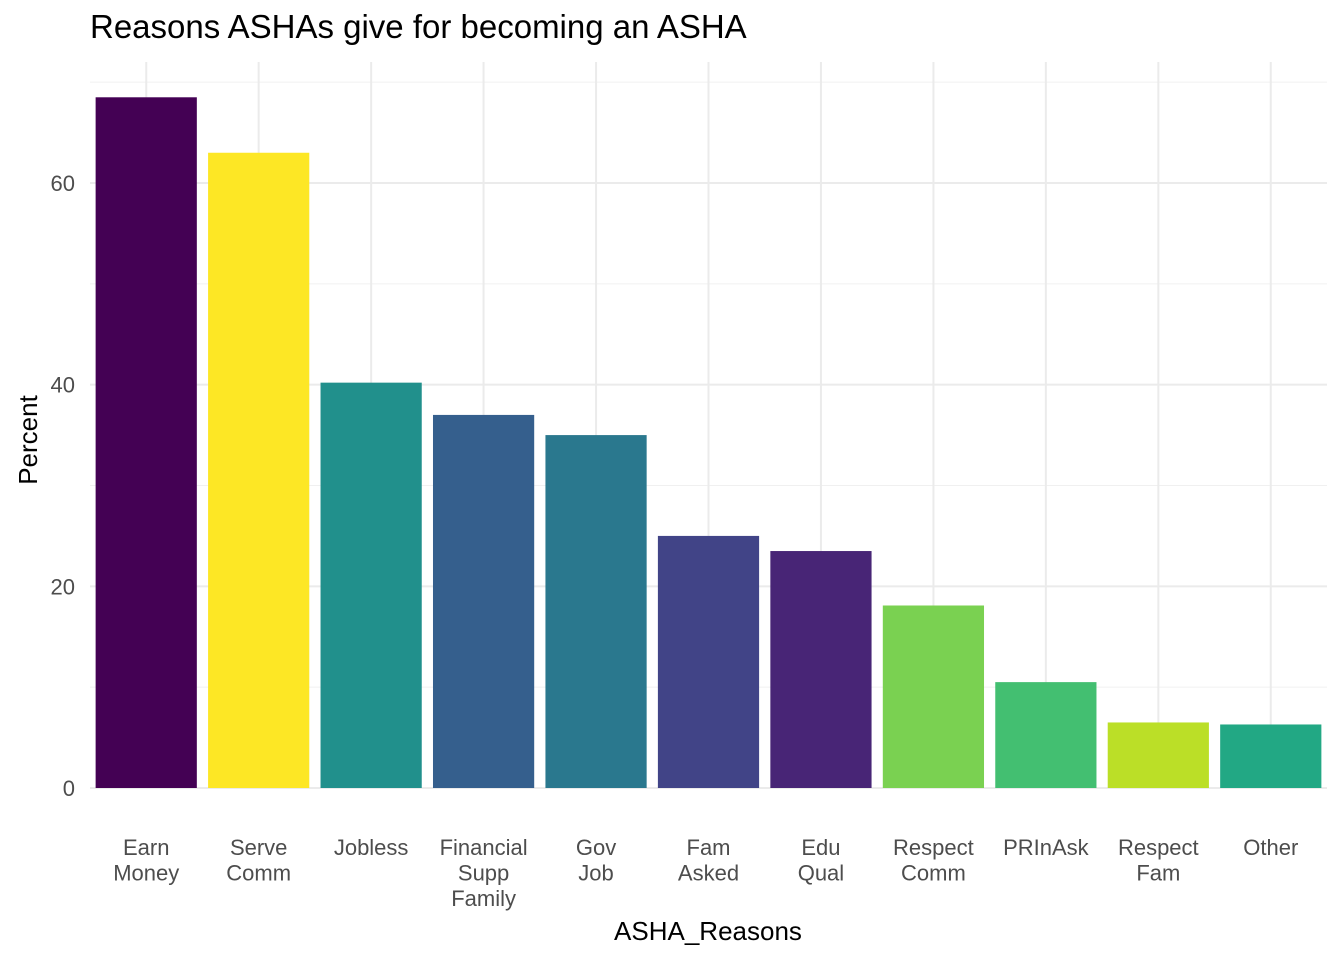 The height and width of the screenshot is (960, 1344). I want to click on x-tick-label: Financial Supp Family, so click(484, 873).